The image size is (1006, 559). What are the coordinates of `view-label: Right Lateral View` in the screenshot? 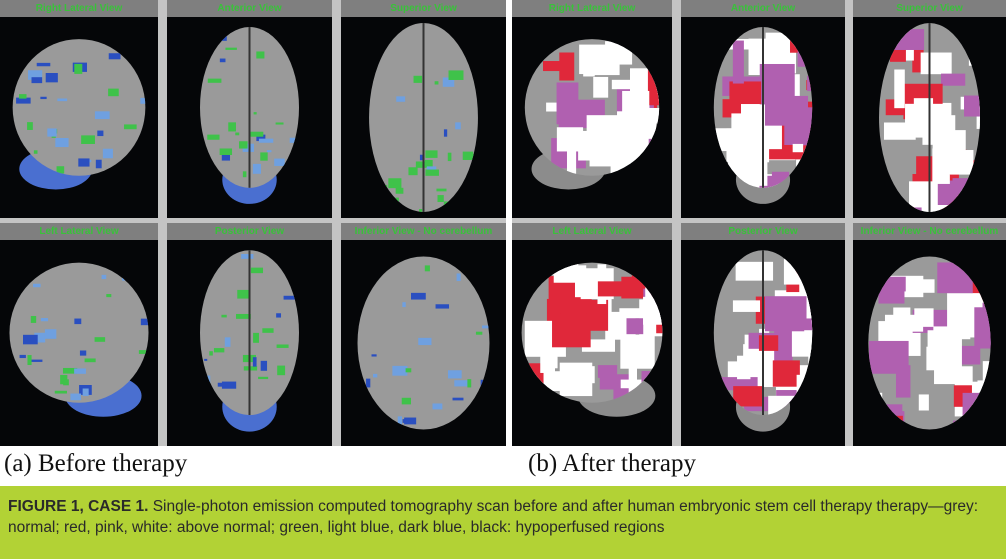 It's located at (79, 8).